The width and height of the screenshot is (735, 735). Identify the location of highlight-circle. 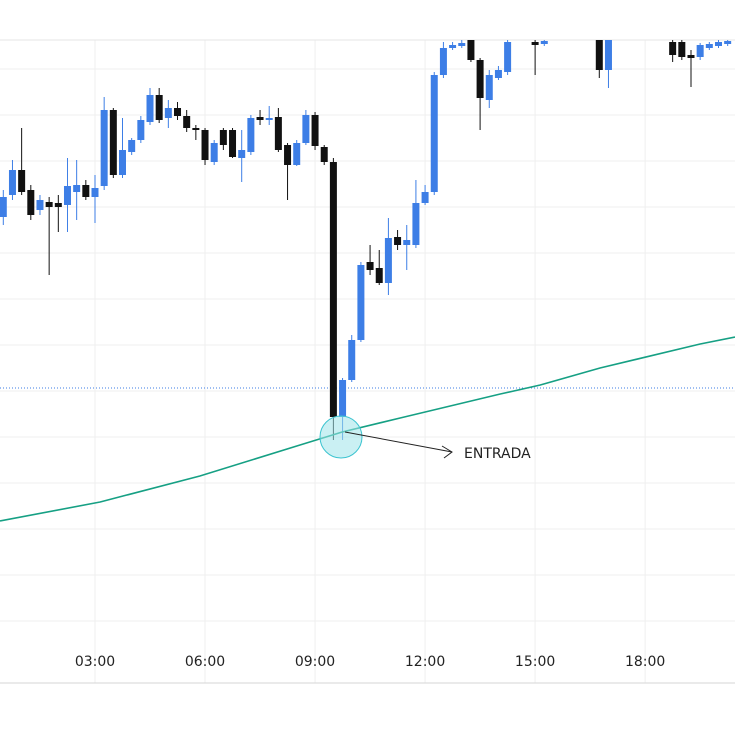
(341, 437).